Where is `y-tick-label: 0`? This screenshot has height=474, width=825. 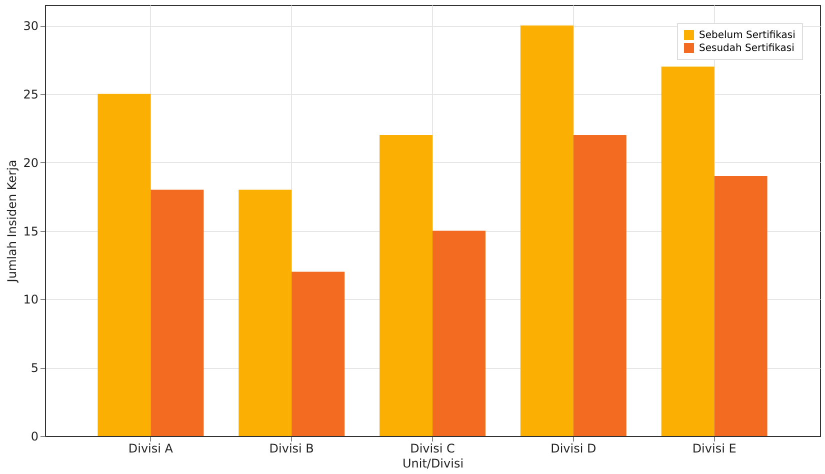 y-tick-label: 0 is located at coordinates (34, 437).